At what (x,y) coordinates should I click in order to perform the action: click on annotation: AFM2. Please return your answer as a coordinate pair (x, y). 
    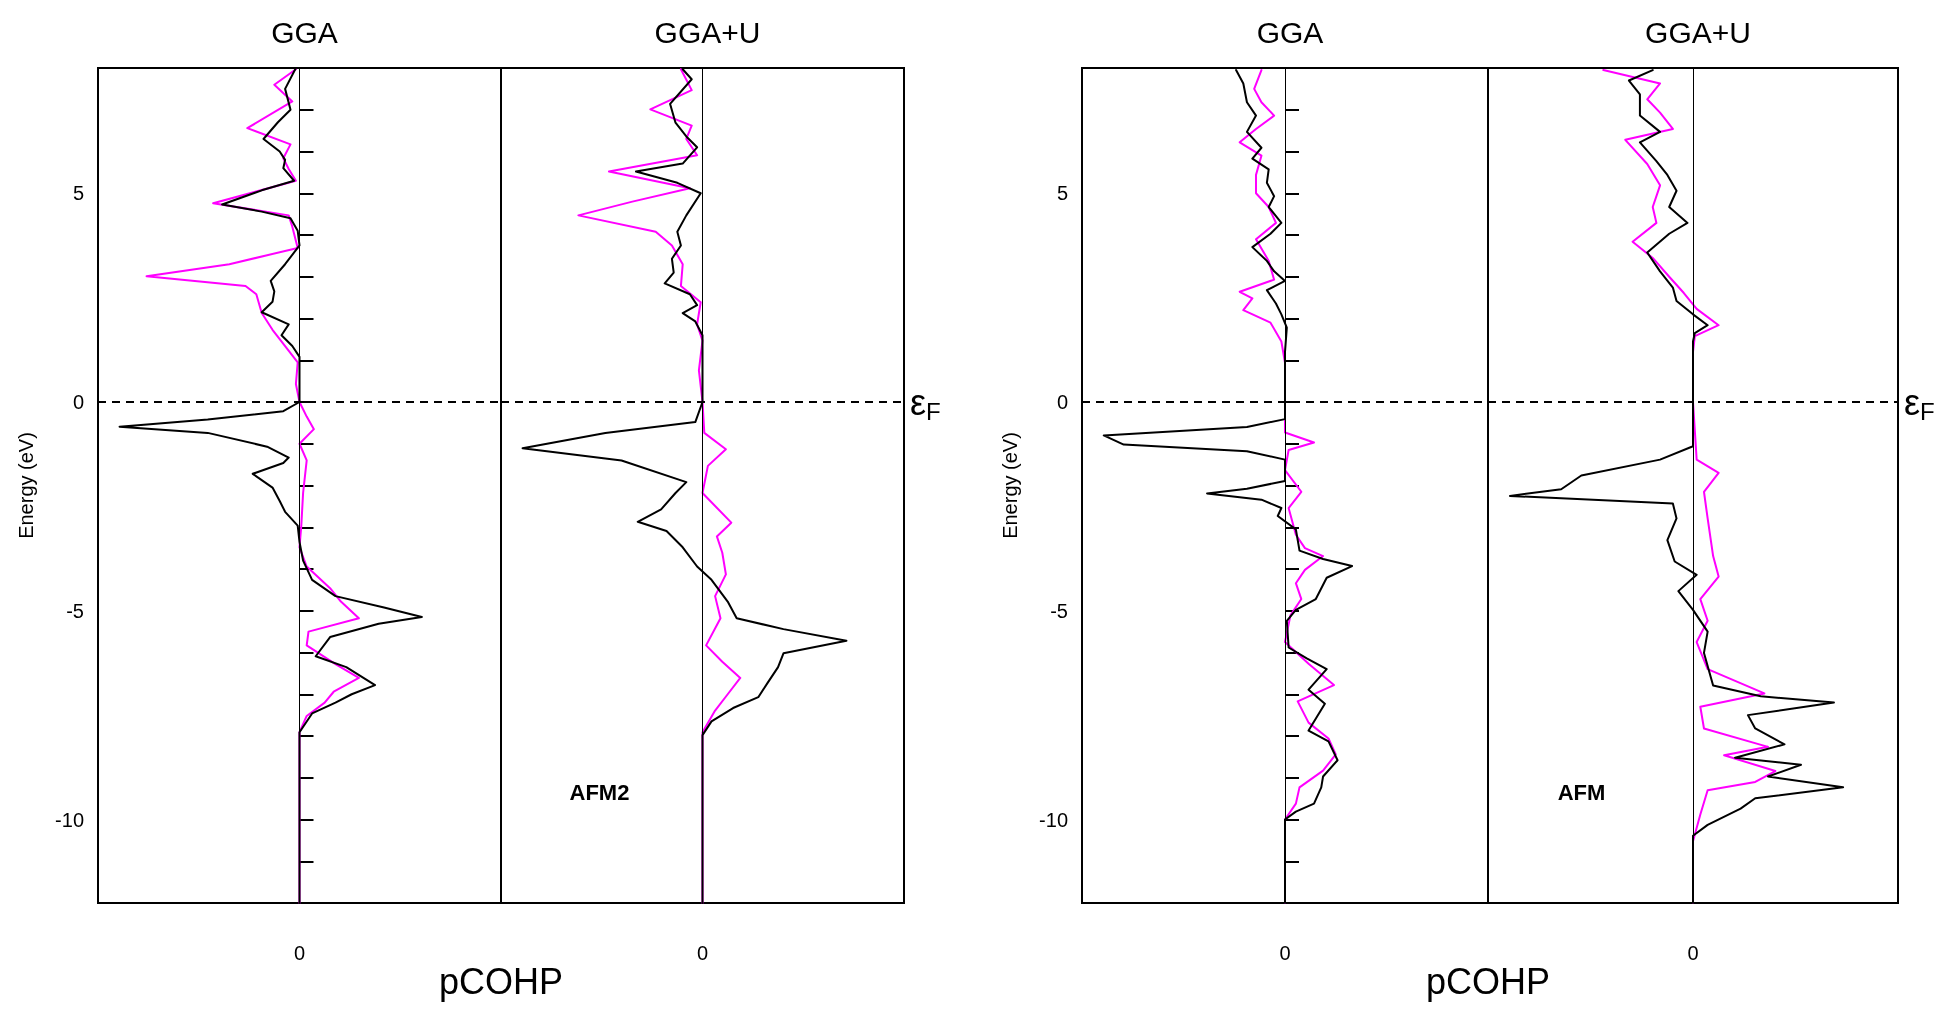
    Looking at the image, I should click on (599, 793).